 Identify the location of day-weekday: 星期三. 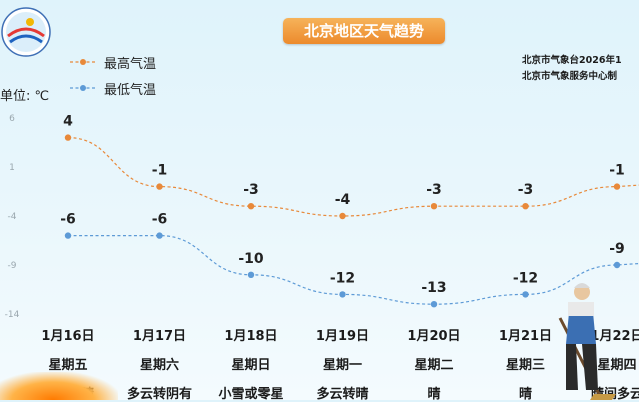
(525, 365).